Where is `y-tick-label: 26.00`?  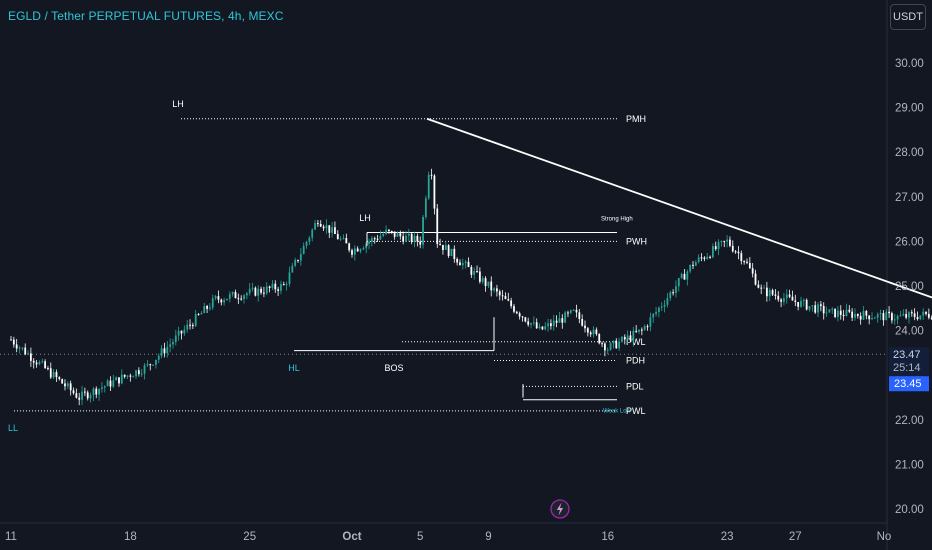 y-tick-label: 26.00 is located at coordinates (909, 242).